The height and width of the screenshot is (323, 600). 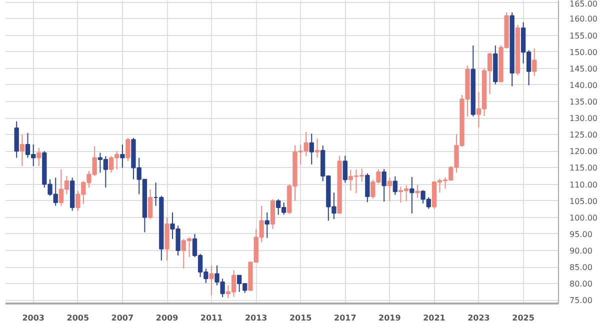 I want to click on y-tick-label: 130.00, so click(x=584, y=119).